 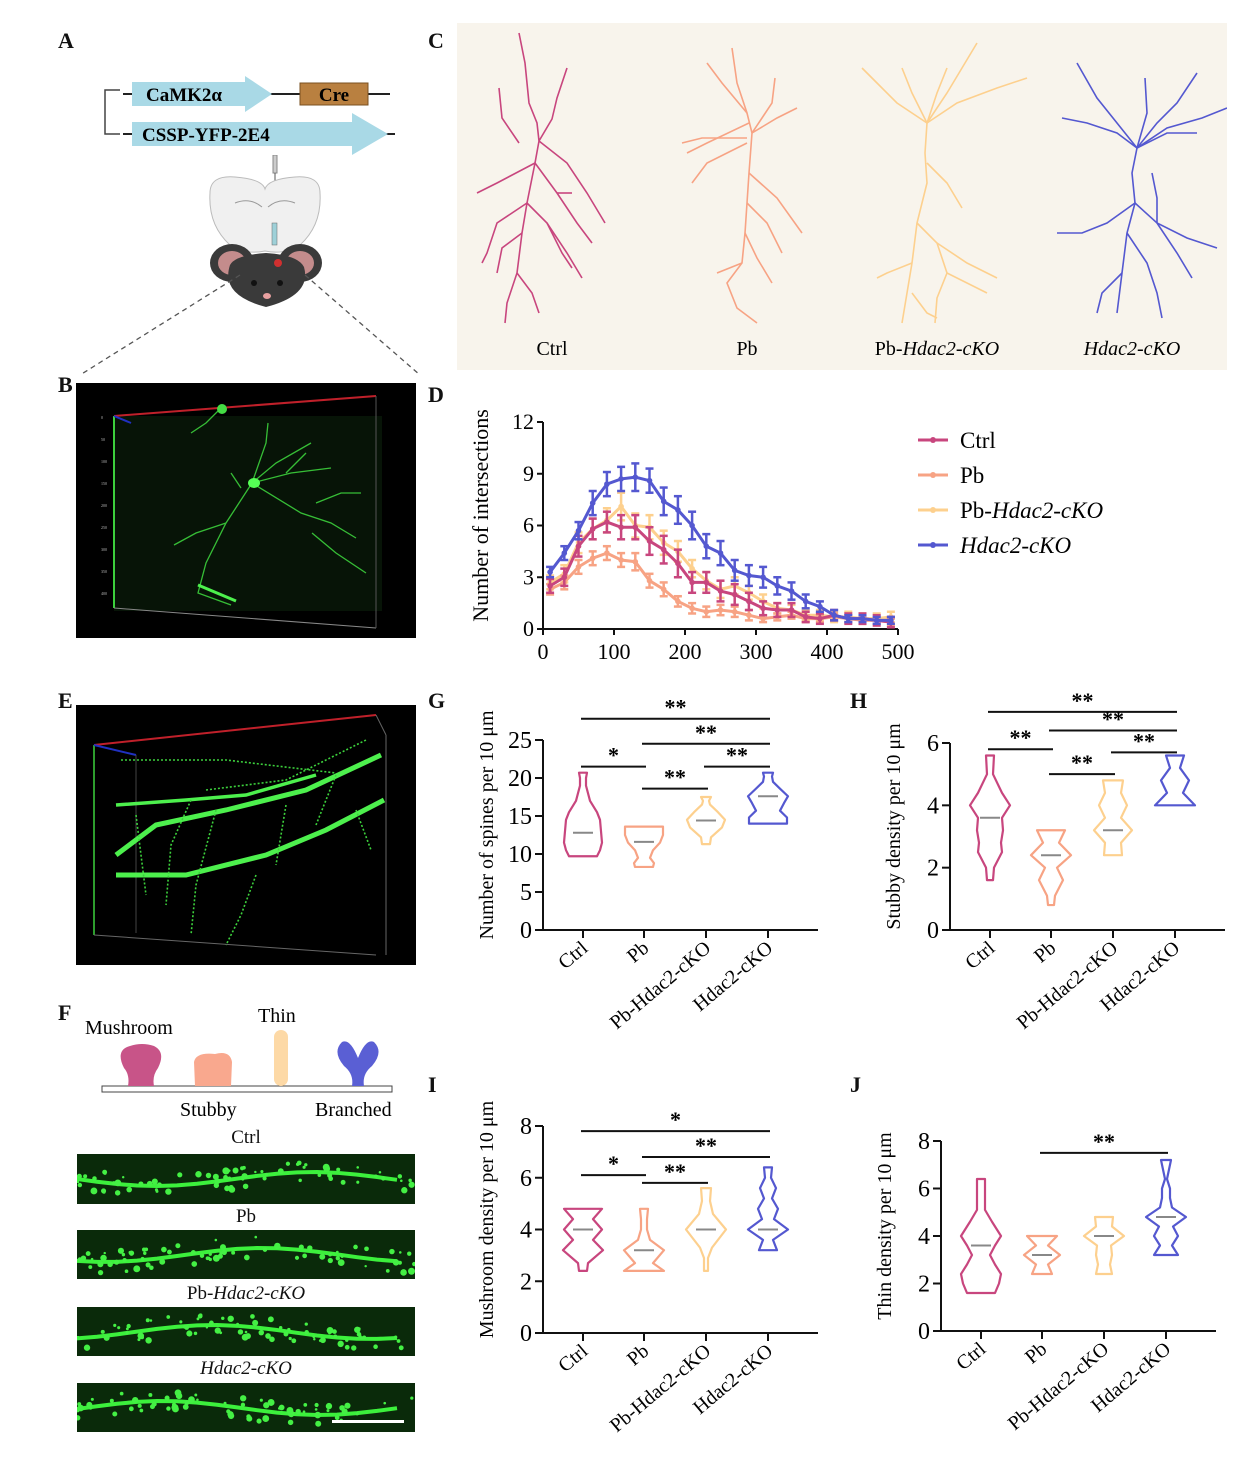 I want to click on dendrite-strip-ctrl, so click(x=246, y=1179).